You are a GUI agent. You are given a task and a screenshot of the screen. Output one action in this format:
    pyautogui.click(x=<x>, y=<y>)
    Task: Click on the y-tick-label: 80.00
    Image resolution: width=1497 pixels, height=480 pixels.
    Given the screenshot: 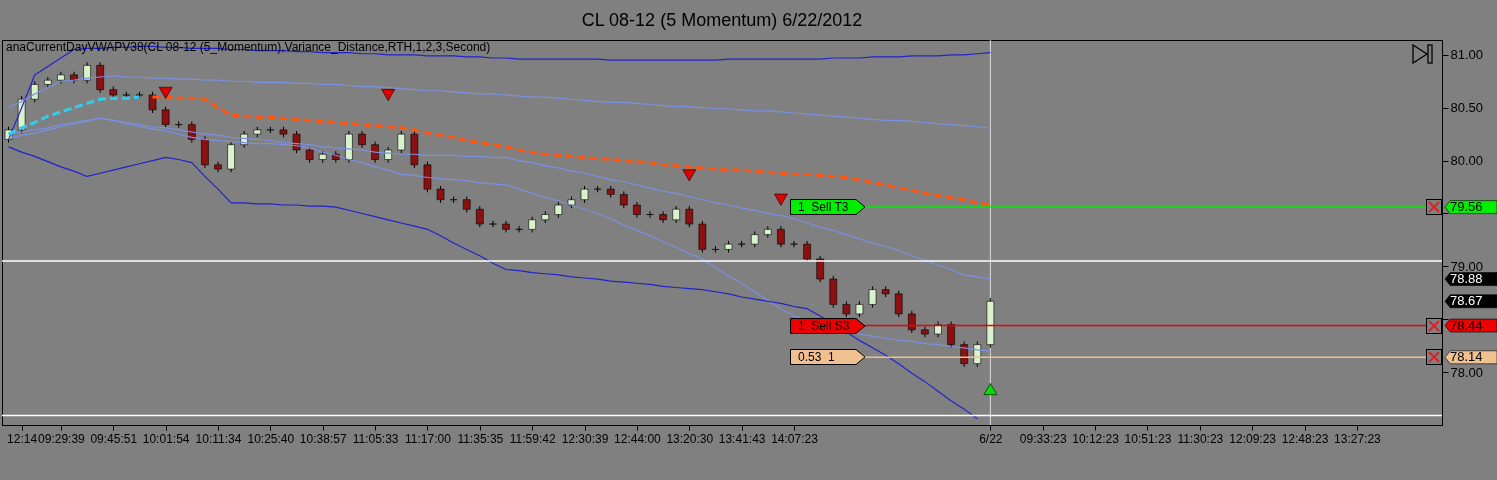 What is the action you would take?
    pyautogui.click(x=1467, y=161)
    